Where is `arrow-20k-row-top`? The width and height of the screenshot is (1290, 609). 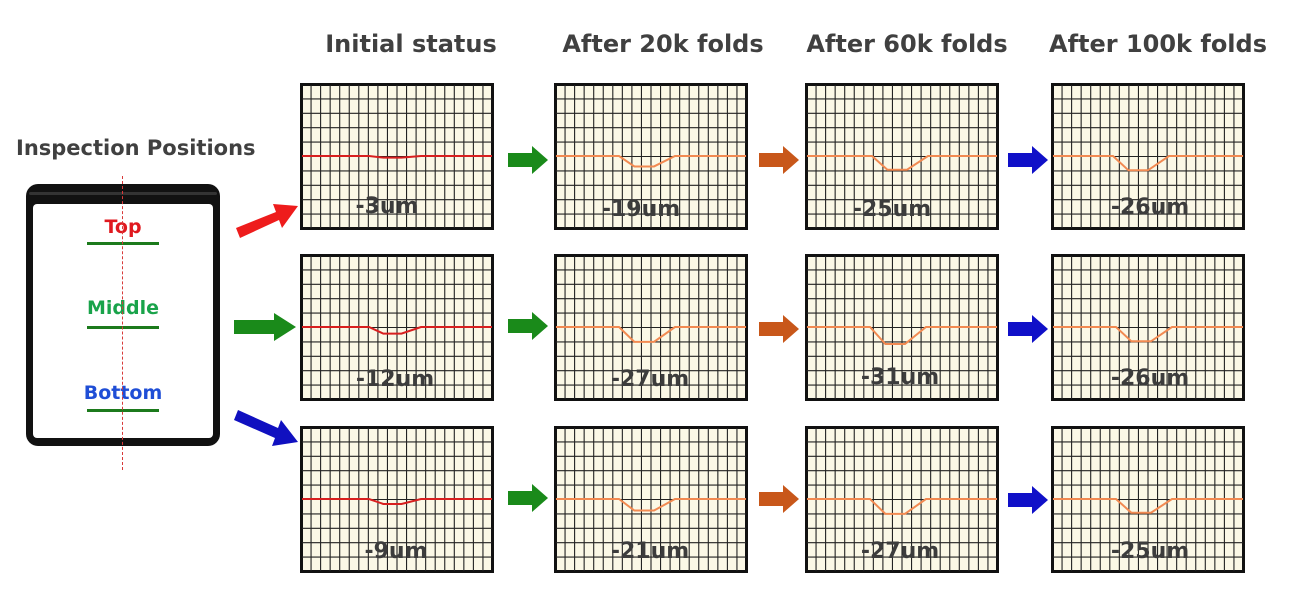 arrow-20k-row-top is located at coordinates (528, 160).